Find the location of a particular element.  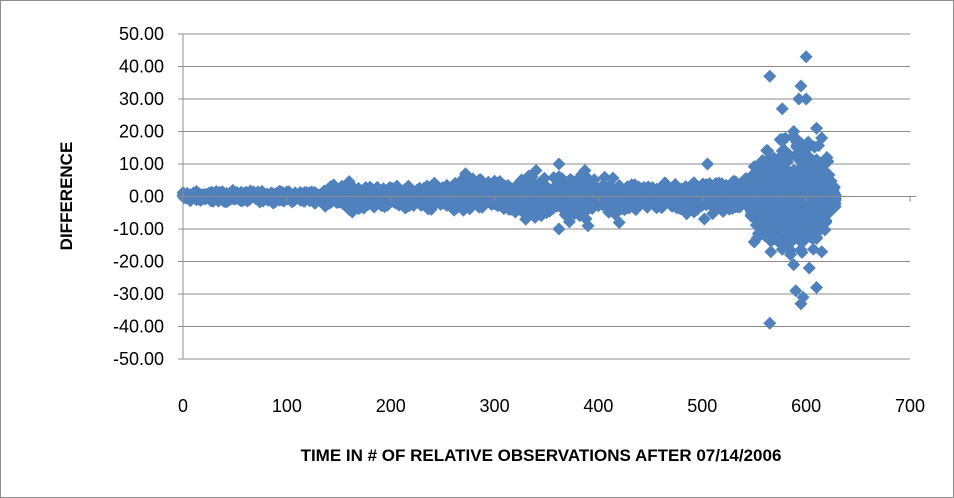

y-tick-label: 0.00 is located at coordinates (146, 197).